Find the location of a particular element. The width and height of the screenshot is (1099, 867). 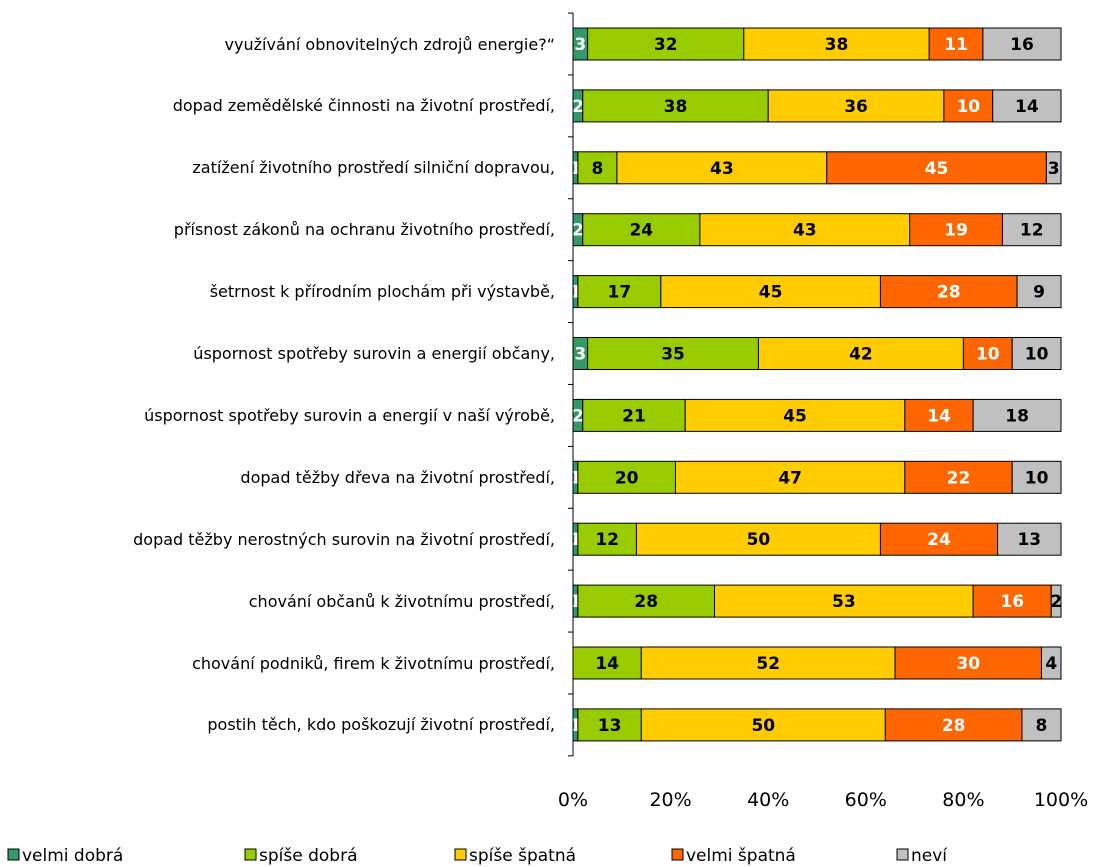

category-label: dopad těžby dřeva na životní prostředí, is located at coordinates (397, 477).